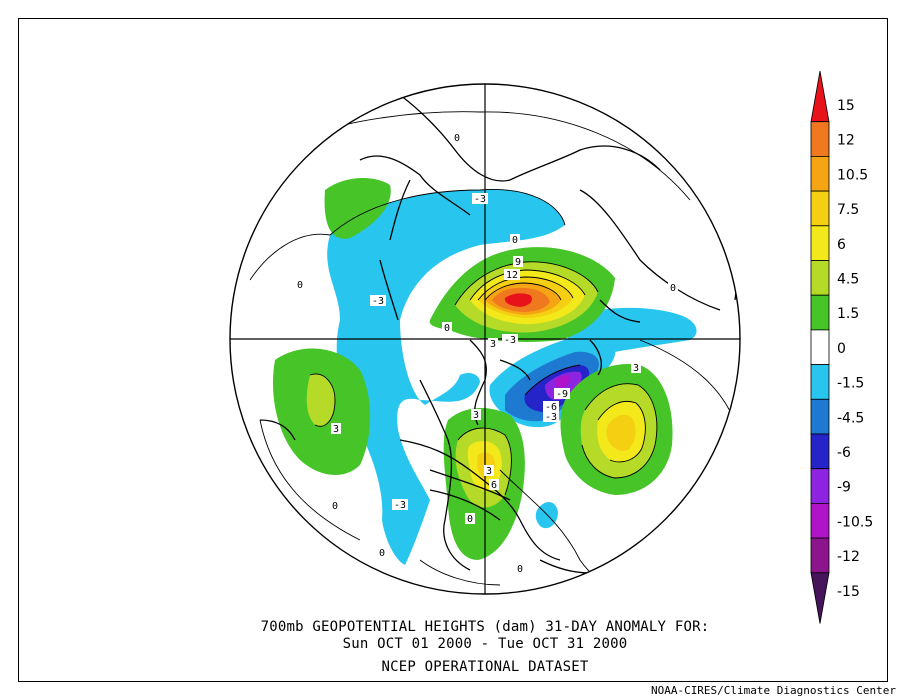 This screenshot has width=904, height=699. I want to click on colorbar-tick-label: -10.5, so click(855, 522).